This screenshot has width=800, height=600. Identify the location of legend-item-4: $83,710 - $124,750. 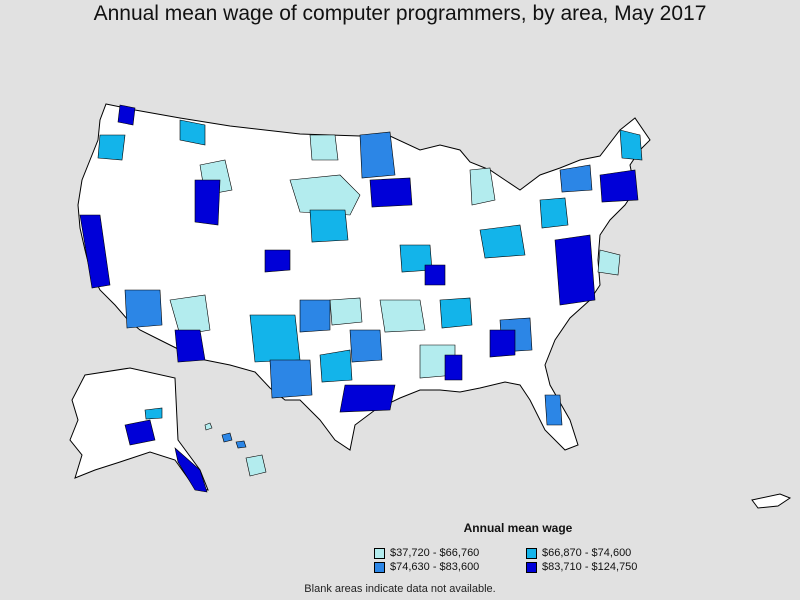
(581, 567).